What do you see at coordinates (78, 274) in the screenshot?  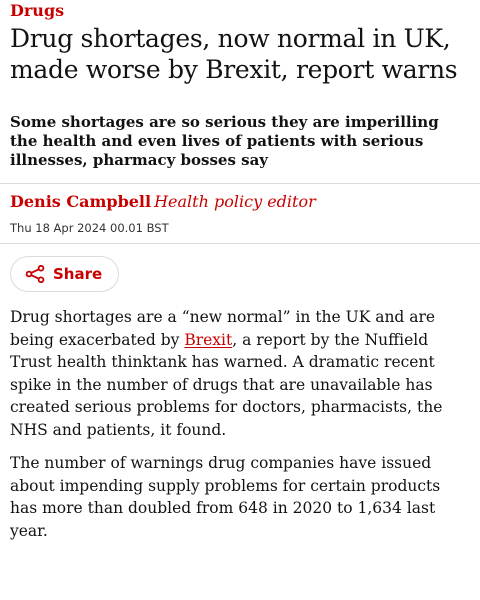 I see `share-label: Share` at bounding box center [78, 274].